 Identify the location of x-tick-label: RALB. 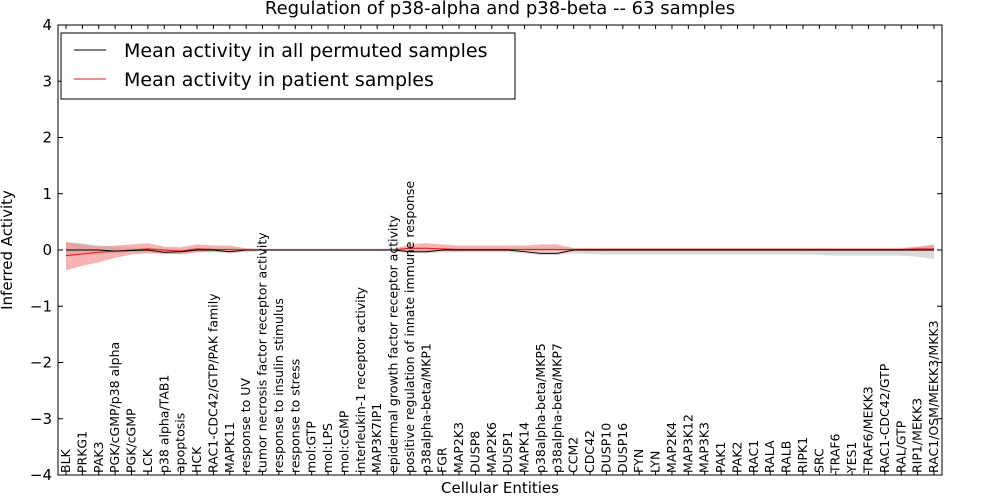
(786, 457).